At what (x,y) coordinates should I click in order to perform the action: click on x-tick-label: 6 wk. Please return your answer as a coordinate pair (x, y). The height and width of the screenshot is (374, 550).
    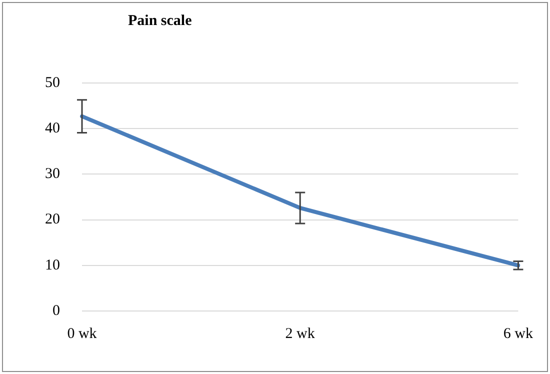
    Looking at the image, I should click on (518, 334).